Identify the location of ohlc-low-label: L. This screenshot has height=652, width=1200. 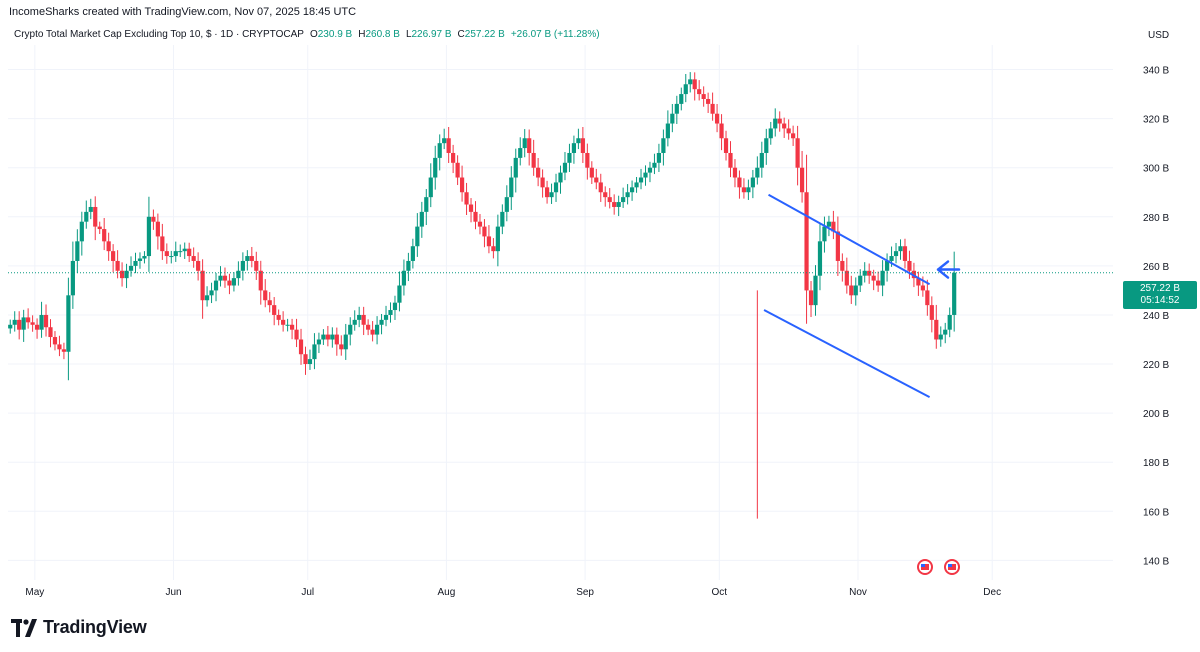
(408, 34).